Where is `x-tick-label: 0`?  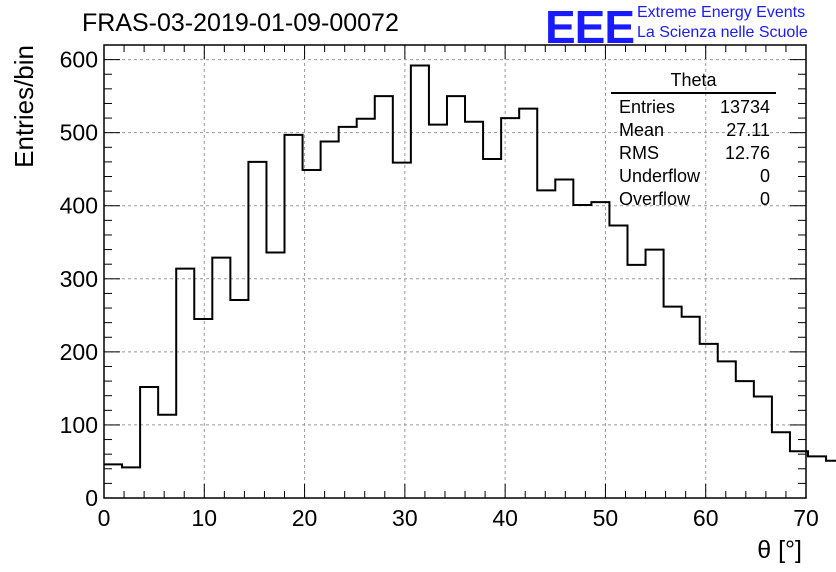 x-tick-label: 0 is located at coordinates (104, 518).